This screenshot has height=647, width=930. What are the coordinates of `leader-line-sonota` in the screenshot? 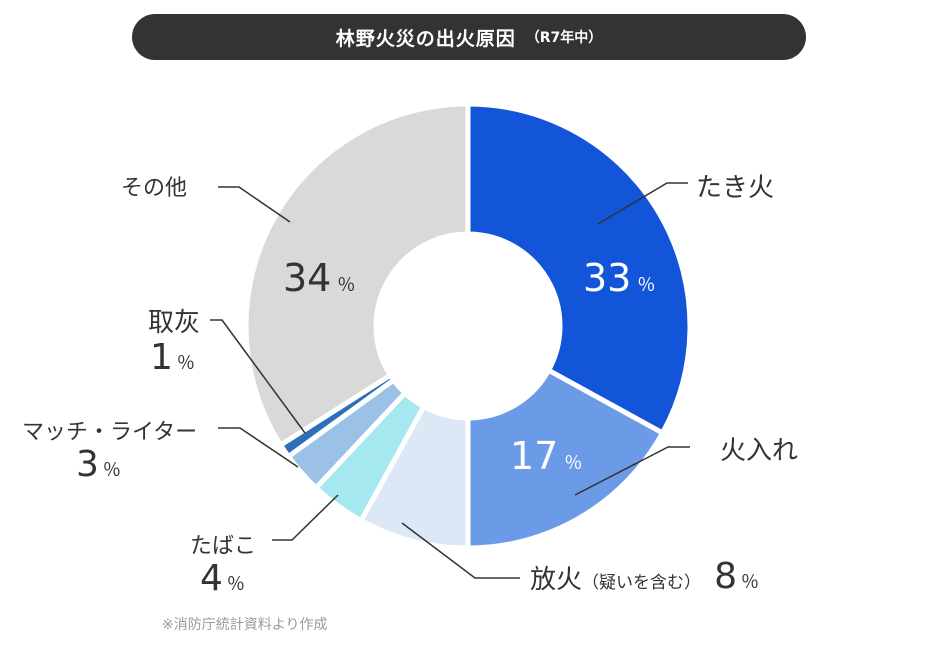 It's located at (254, 204).